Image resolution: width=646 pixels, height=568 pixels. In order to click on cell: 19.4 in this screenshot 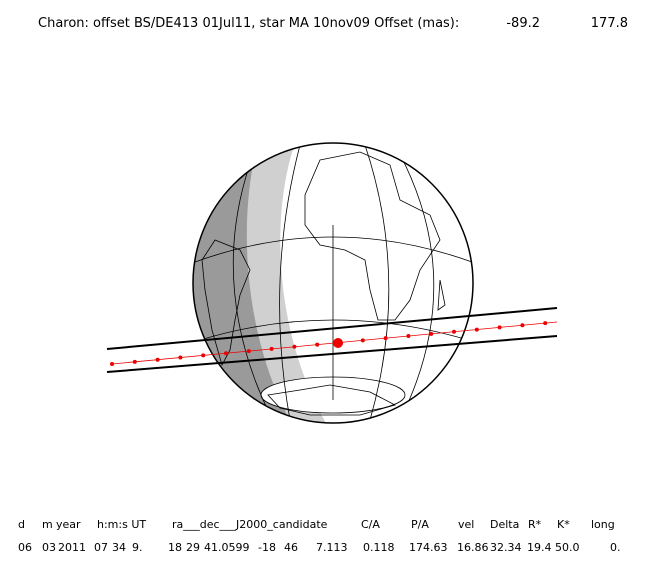, I will do `click(539, 547)`.